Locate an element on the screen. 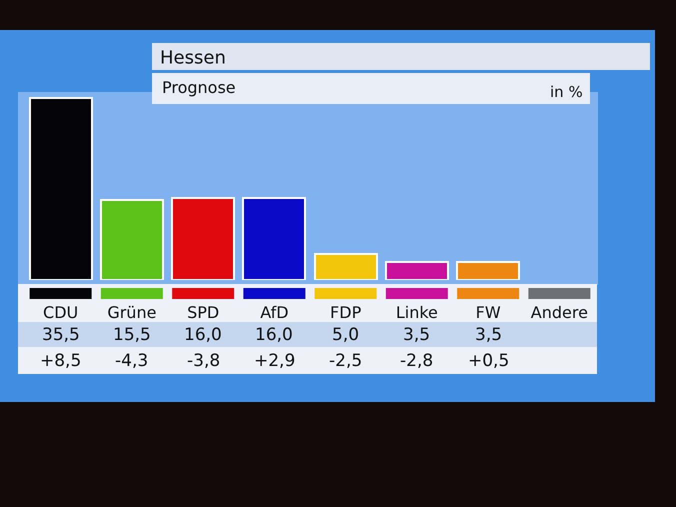  data-label: 5,0 is located at coordinates (346, 335).